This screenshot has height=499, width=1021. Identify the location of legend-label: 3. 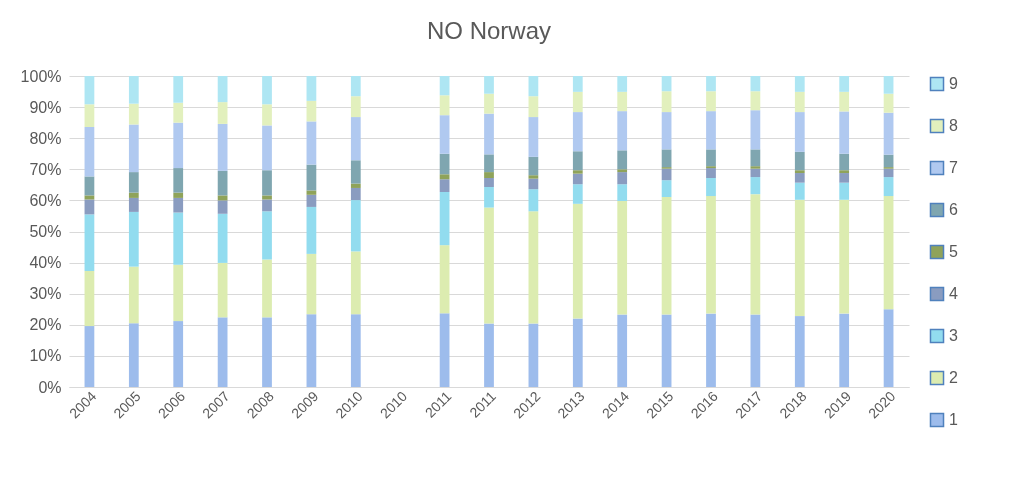
(953, 335).